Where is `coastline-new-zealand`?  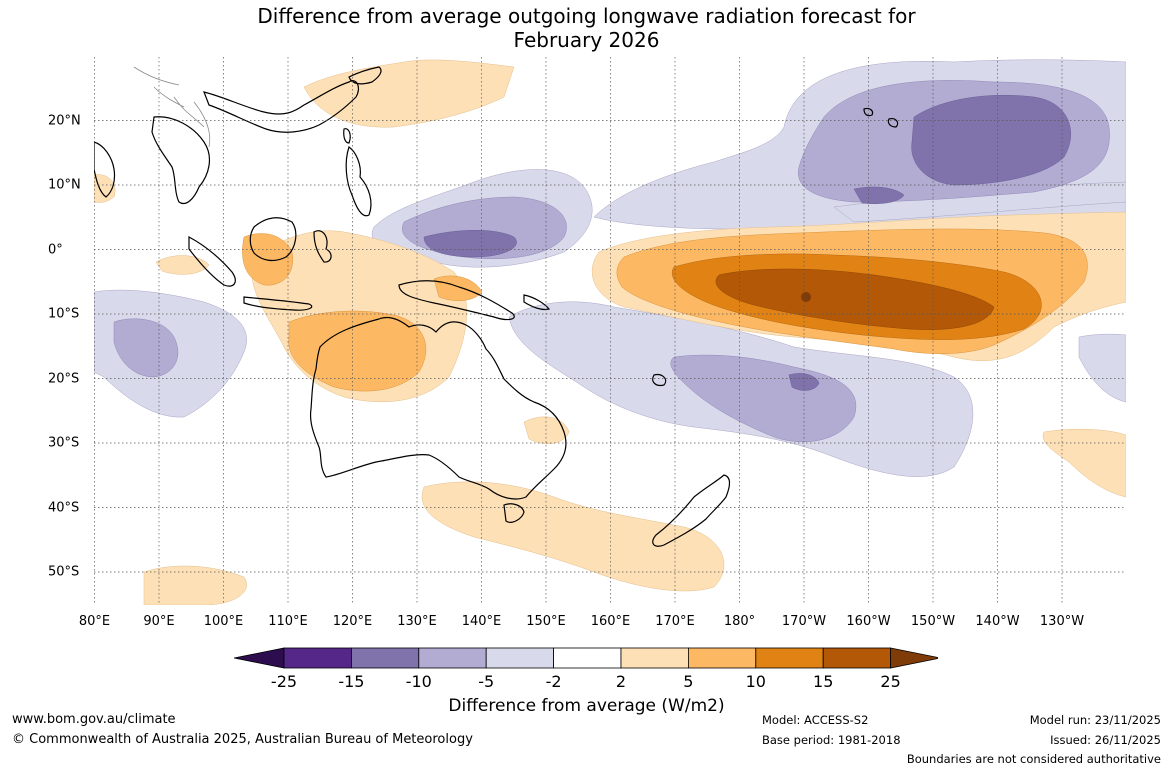
coastline-new-zealand is located at coordinates (691, 510).